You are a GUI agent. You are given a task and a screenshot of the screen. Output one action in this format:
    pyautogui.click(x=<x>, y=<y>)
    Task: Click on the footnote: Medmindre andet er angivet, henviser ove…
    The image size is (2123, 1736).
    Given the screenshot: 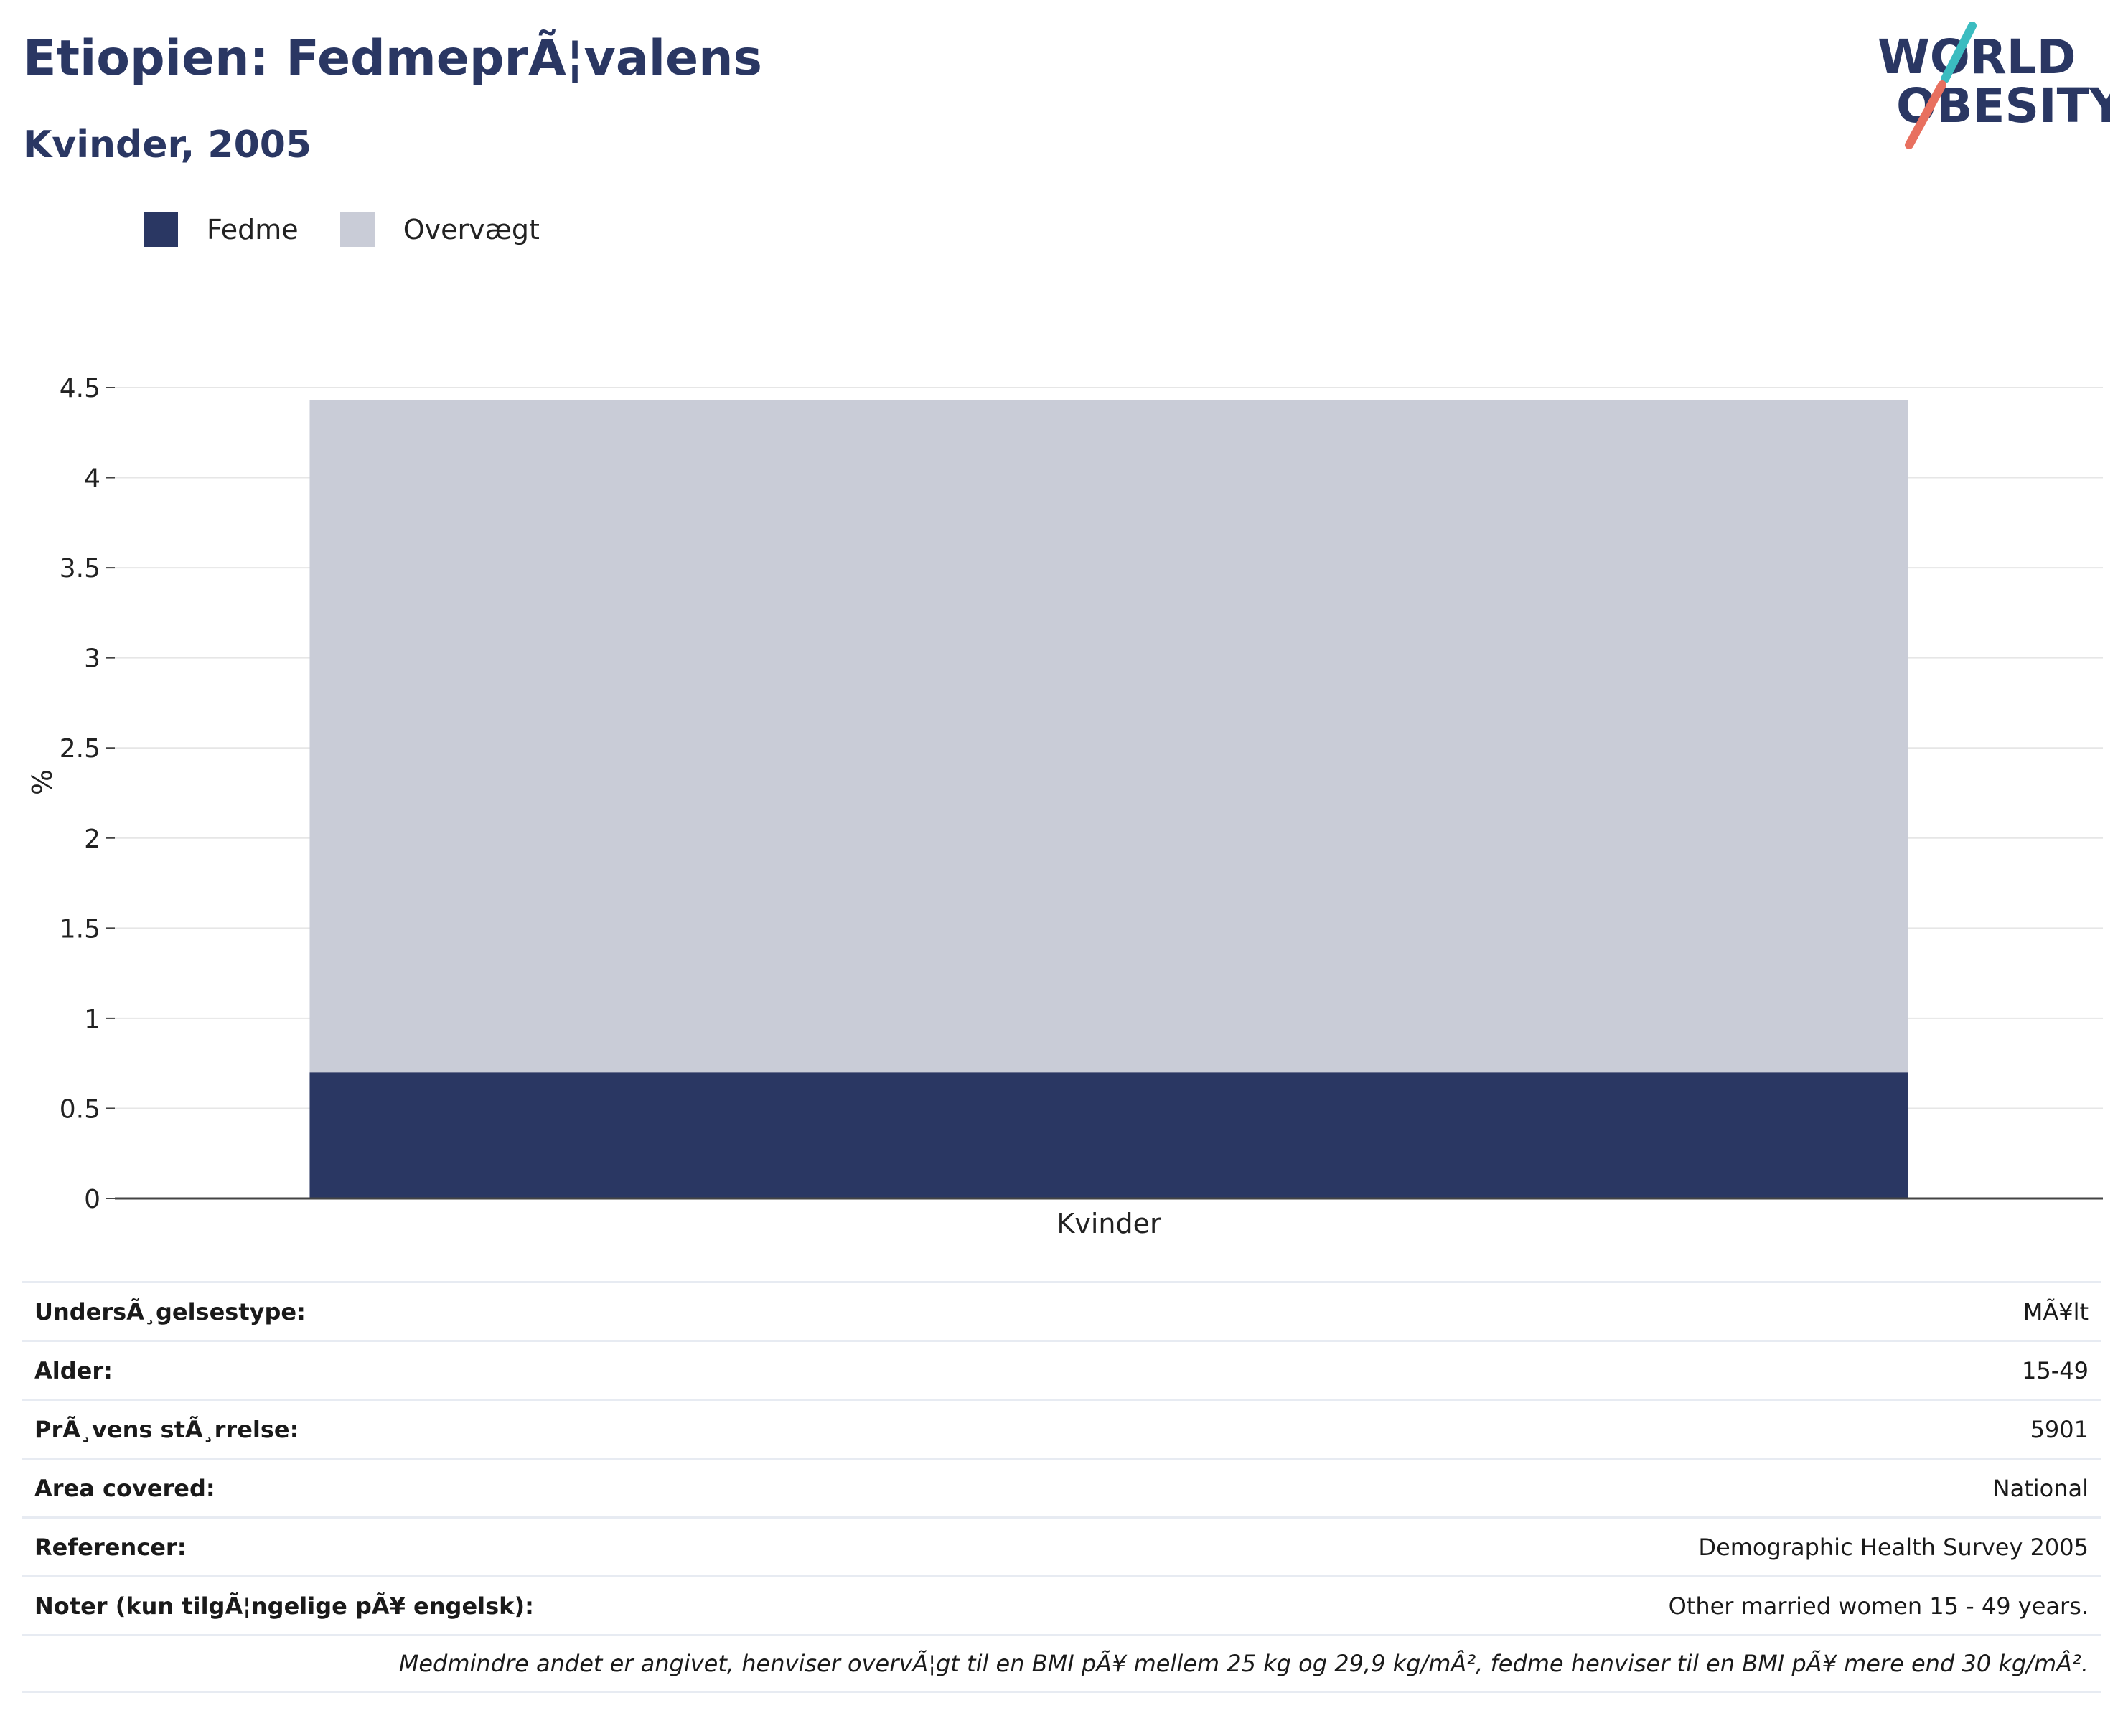 What is the action you would take?
    pyautogui.click(x=1061, y=1663)
    